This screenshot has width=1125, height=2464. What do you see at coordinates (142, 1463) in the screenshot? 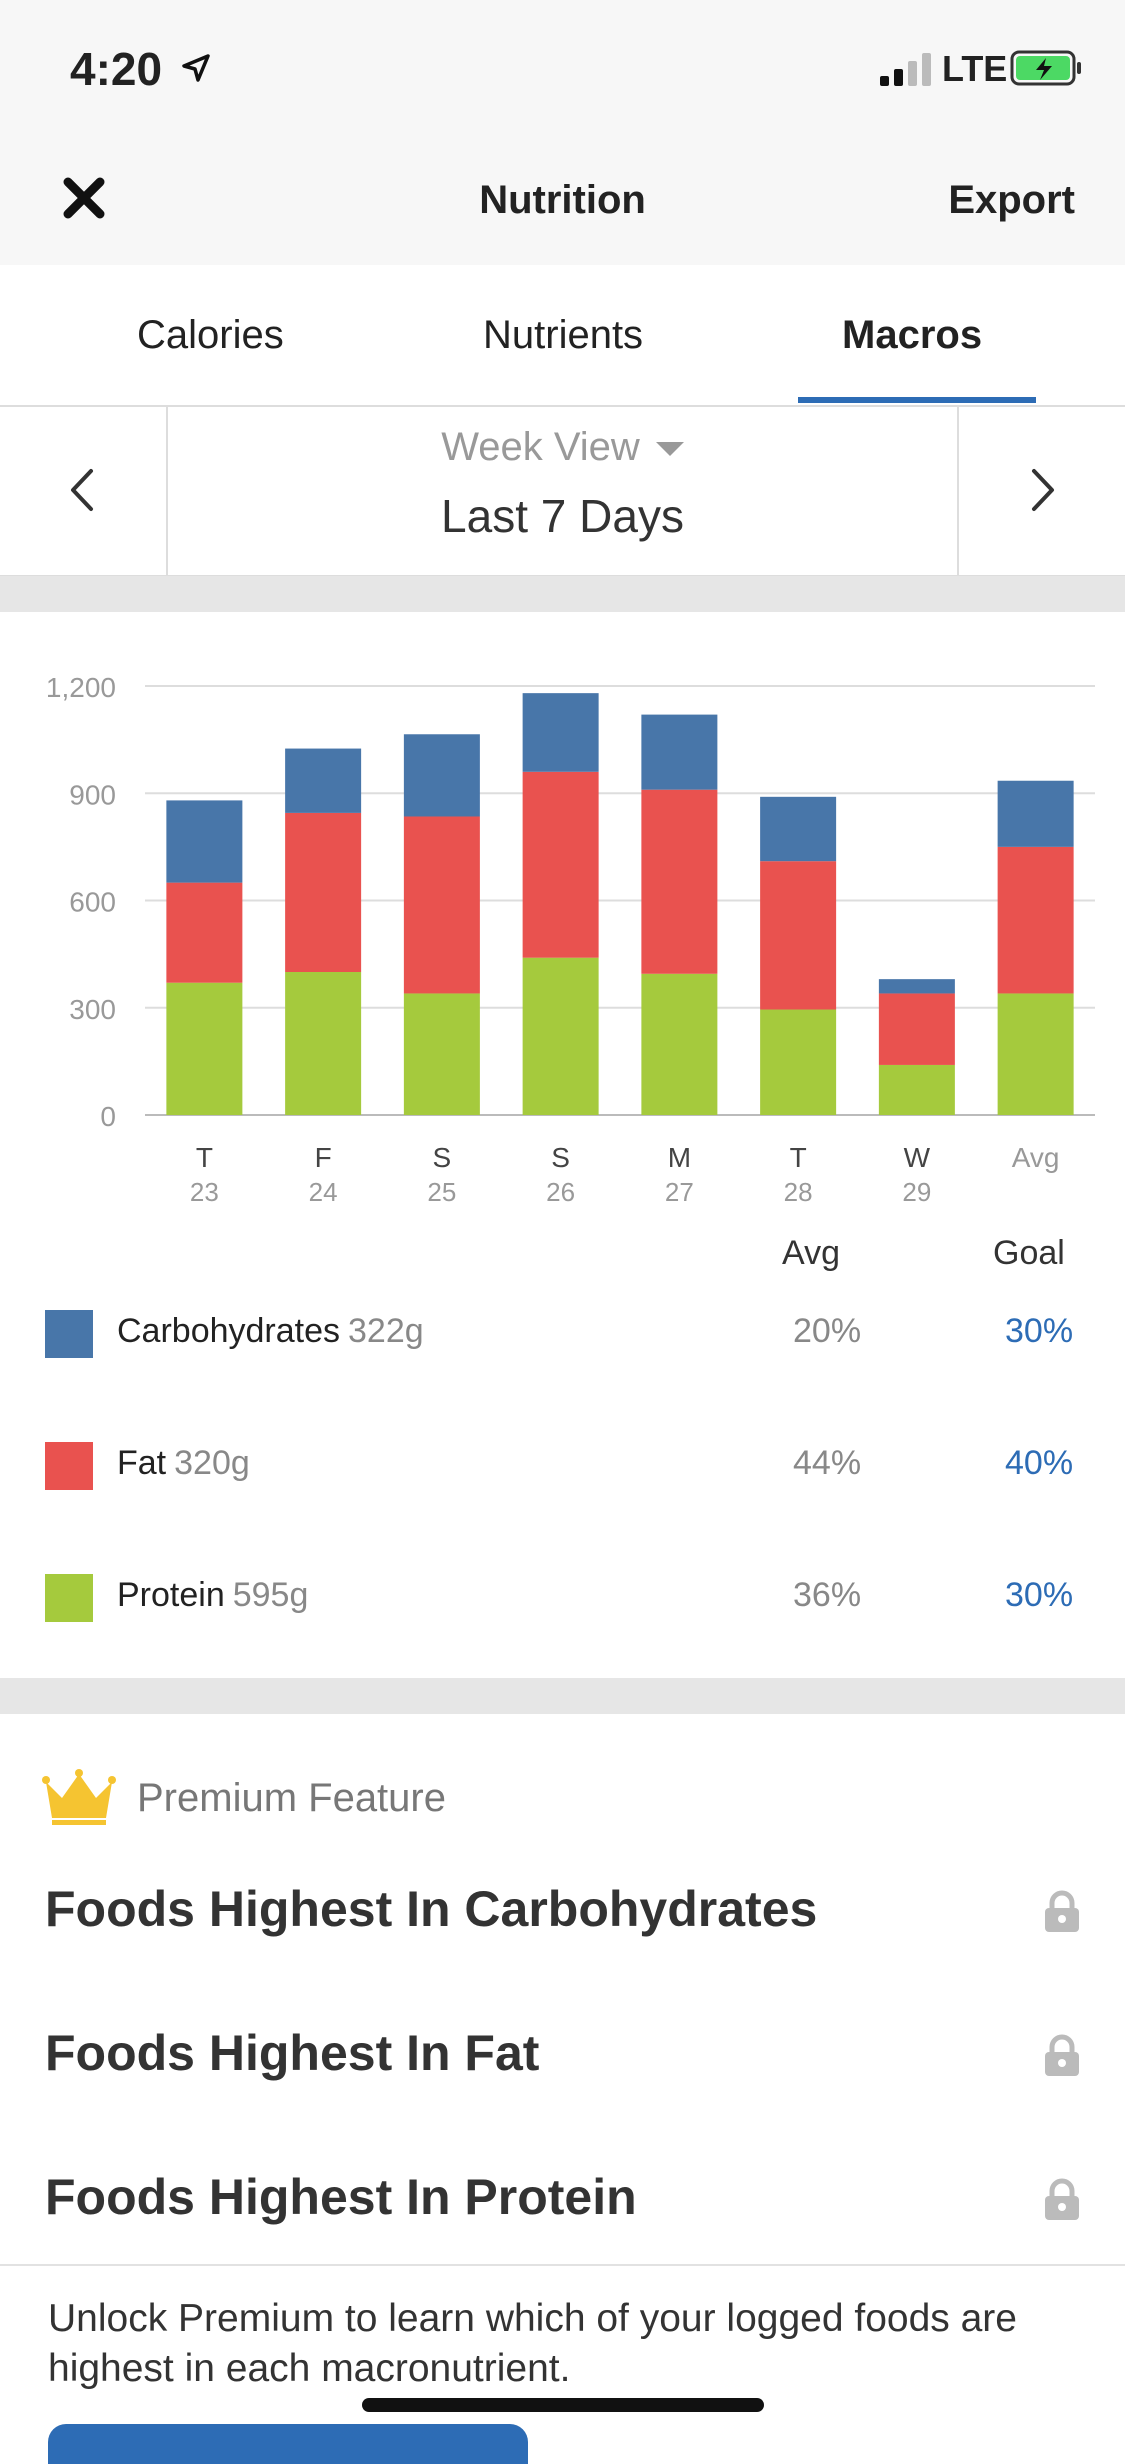
I see `legend-name: Fat` at bounding box center [142, 1463].